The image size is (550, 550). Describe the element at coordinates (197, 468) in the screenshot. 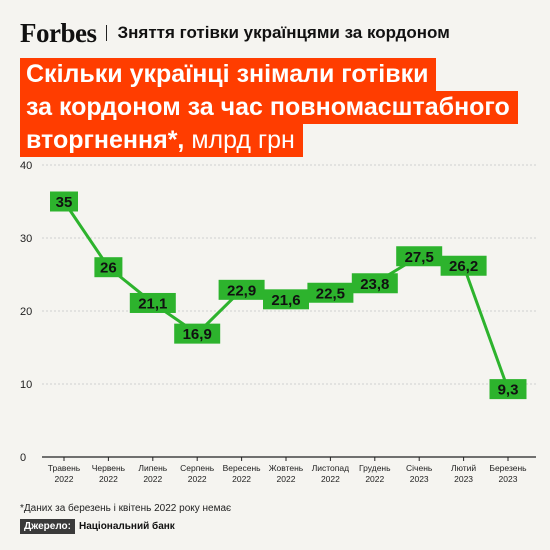

I see `x-tick-label-month: Серпень` at that location.